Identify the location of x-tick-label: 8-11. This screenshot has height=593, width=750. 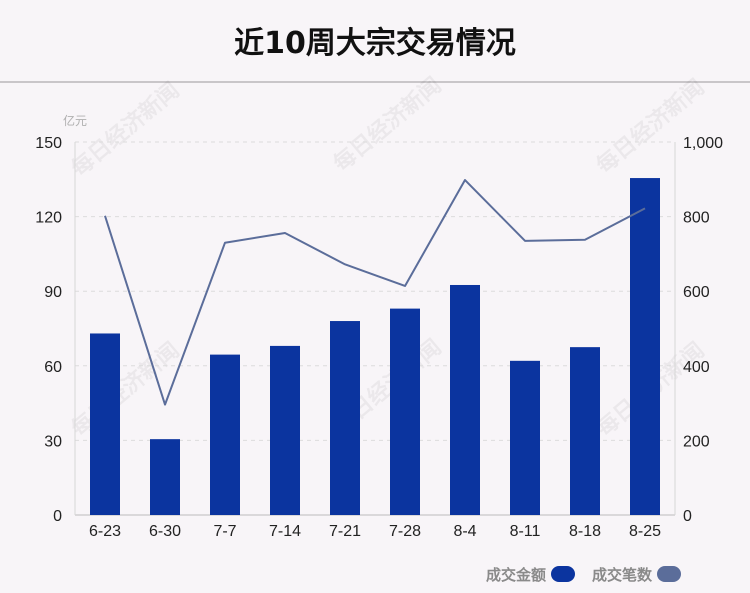
(525, 531).